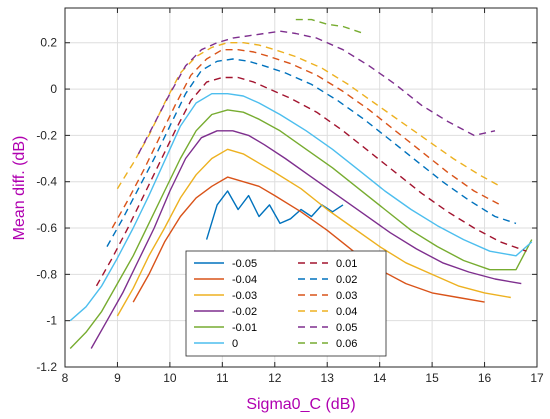 Image resolution: width=550 pixels, height=419 pixels. I want to click on legend-label-10: 0.05, so click(346, 328).